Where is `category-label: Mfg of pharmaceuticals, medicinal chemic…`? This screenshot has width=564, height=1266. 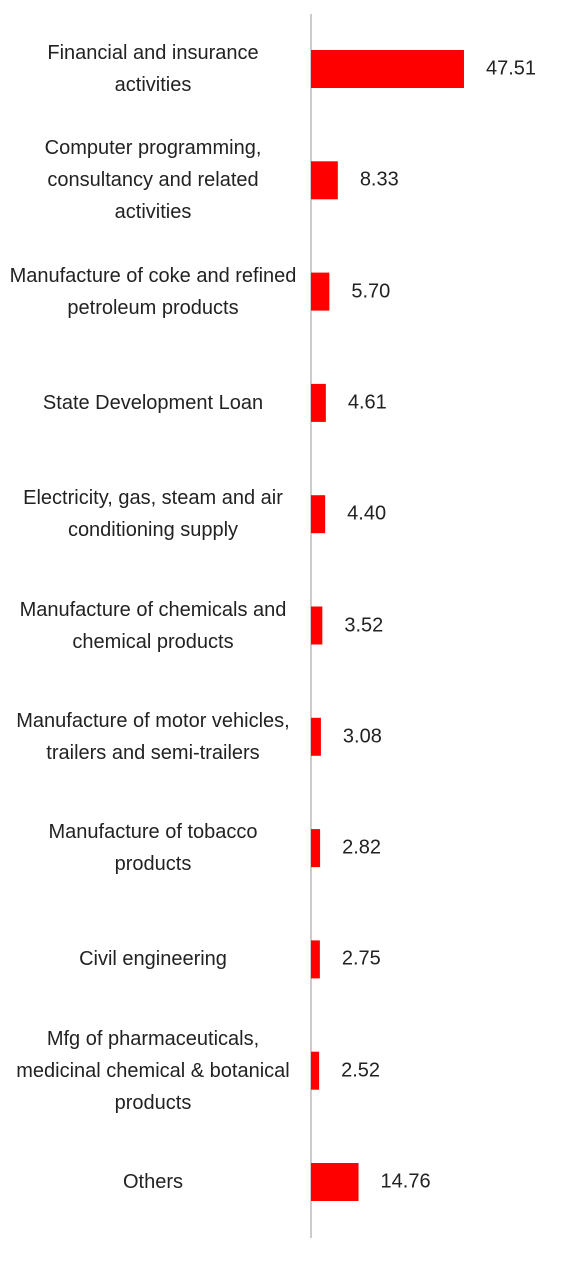
category-label: Mfg of pharmaceuticals, medicinal chemic… is located at coordinates (153, 1070).